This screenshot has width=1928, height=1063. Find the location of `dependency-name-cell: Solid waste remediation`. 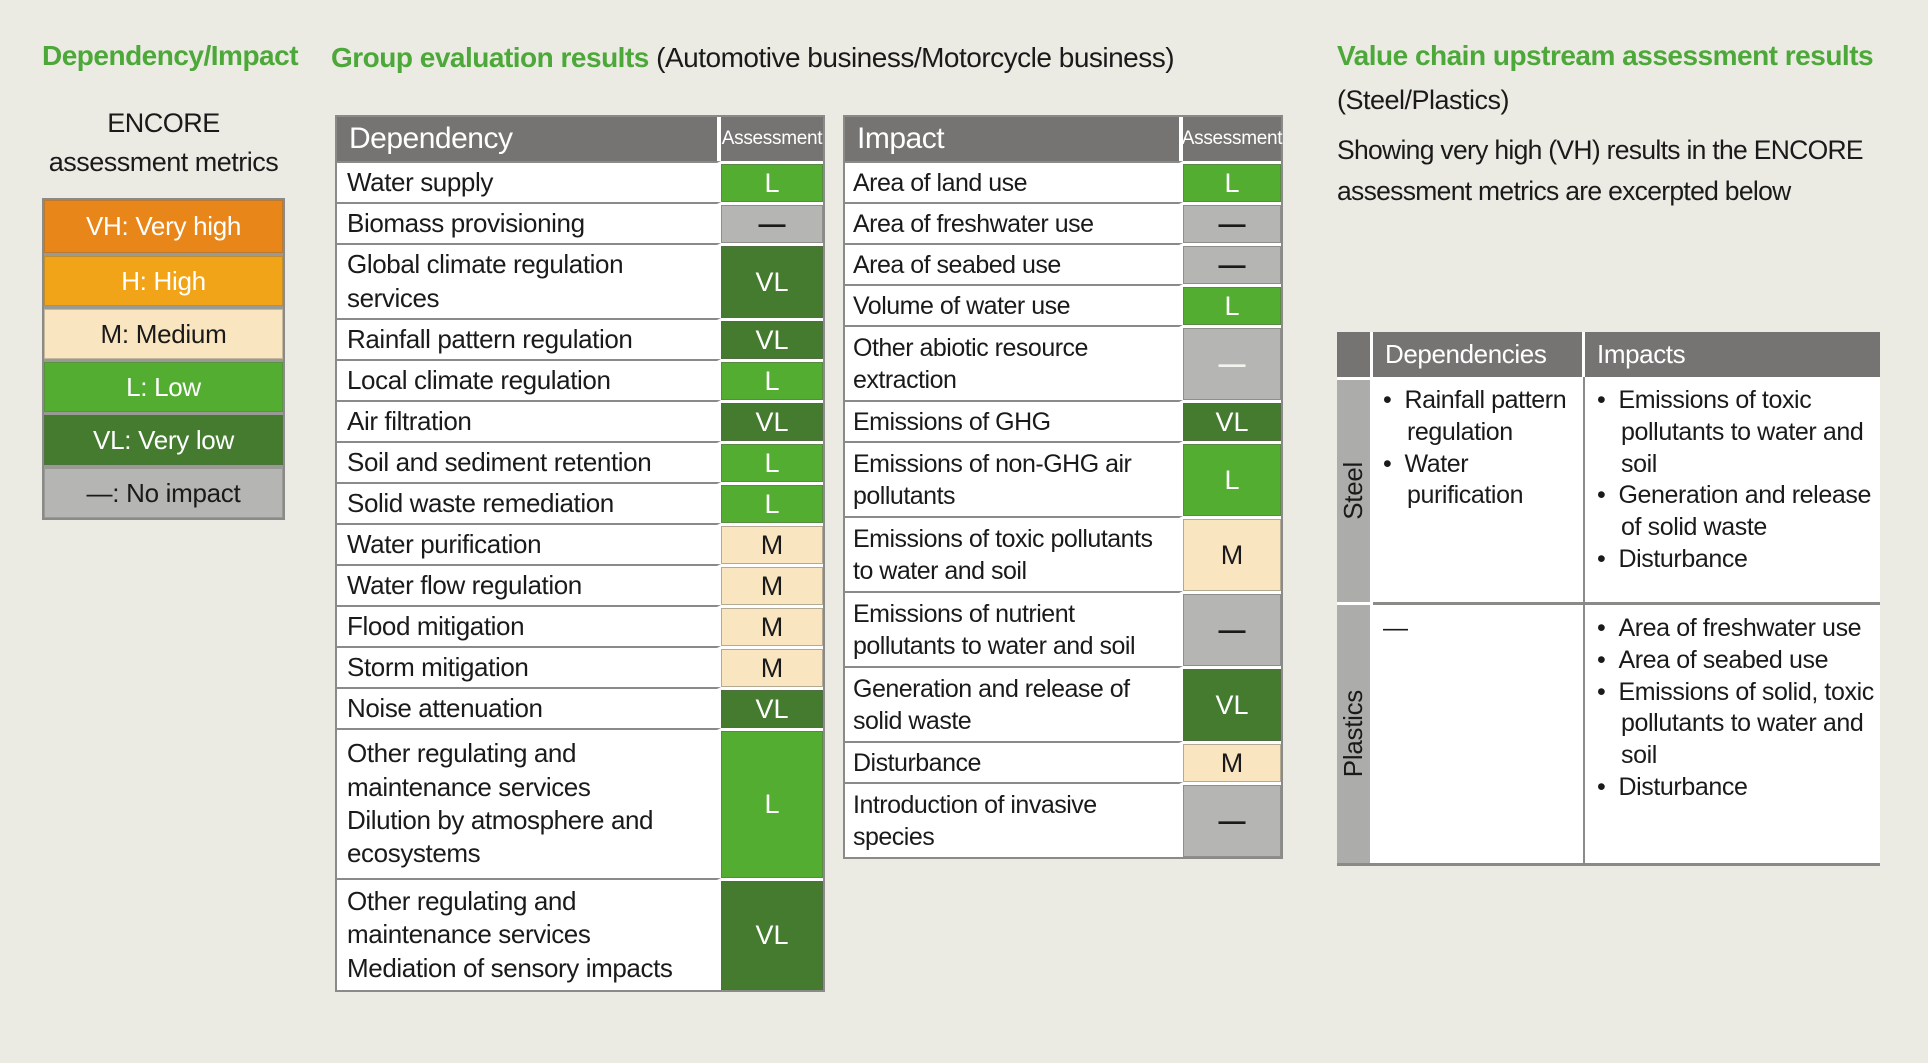

dependency-name-cell: Solid waste remediation is located at coordinates (529, 502).